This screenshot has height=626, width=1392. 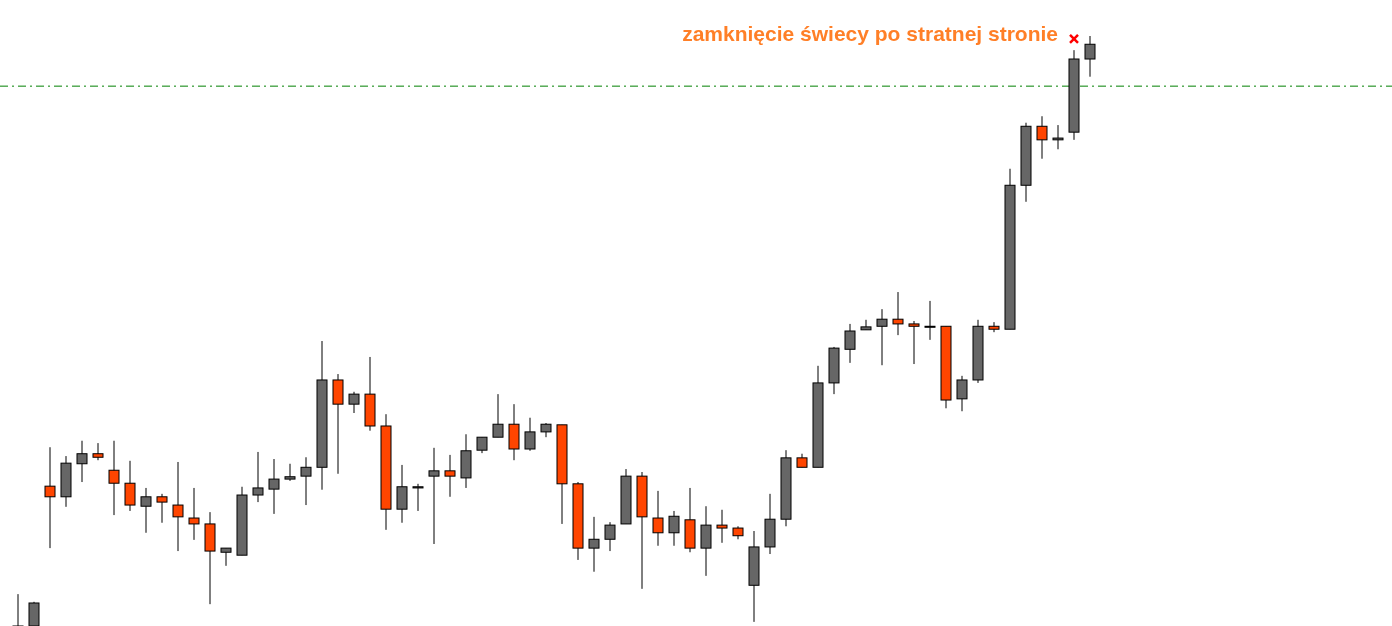 What do you see at coordinates (870, 34) in the screenshot?
I see `annotation: zamknięcie świecy po stratnej stronie` at bounding box center [870, 34].